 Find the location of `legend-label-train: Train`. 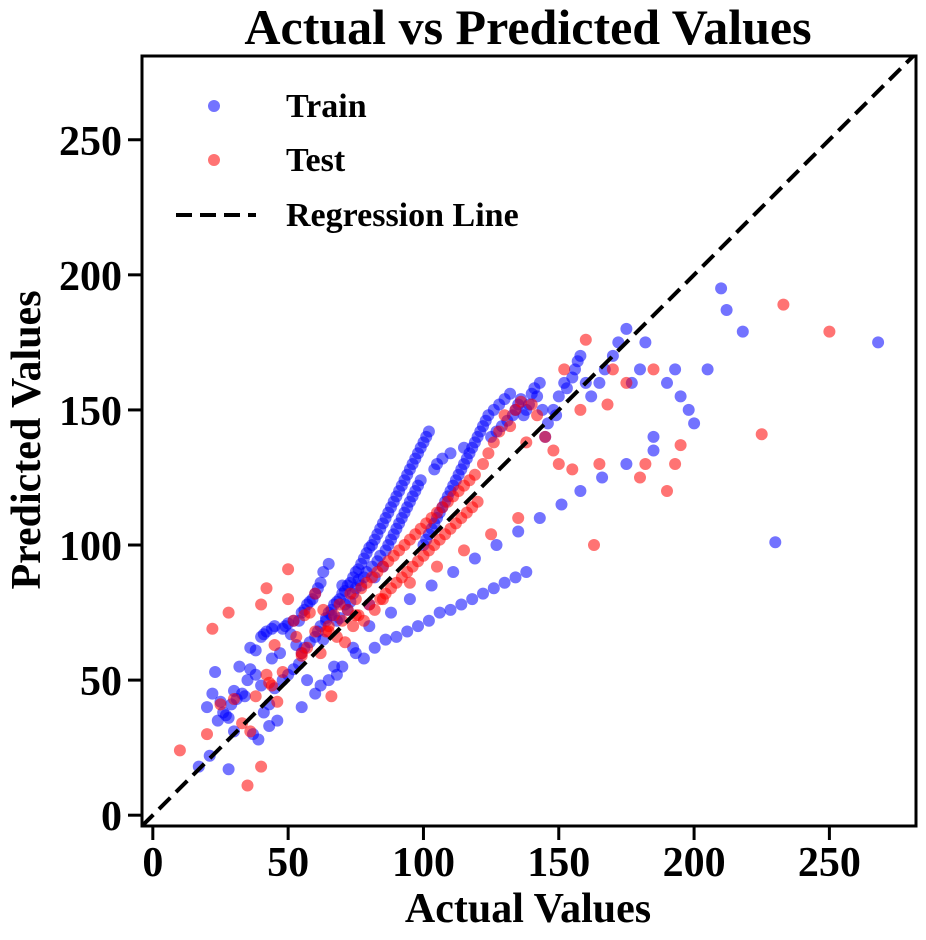

legend-label-train: Train is located at coordinates (326, 106).